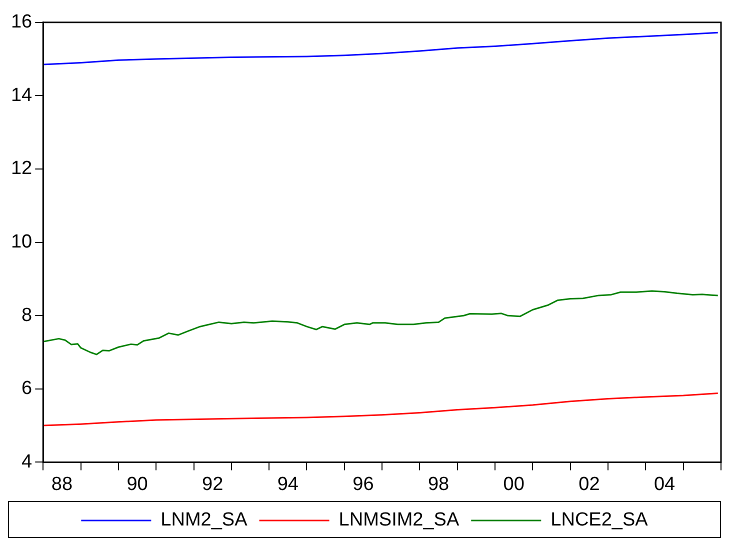 This screenshot has width=735, height=552. What do you see at coordinates (363, 484) in the screenshot?
I see `x-tick-label: 96` at bounding box center [363, 484].